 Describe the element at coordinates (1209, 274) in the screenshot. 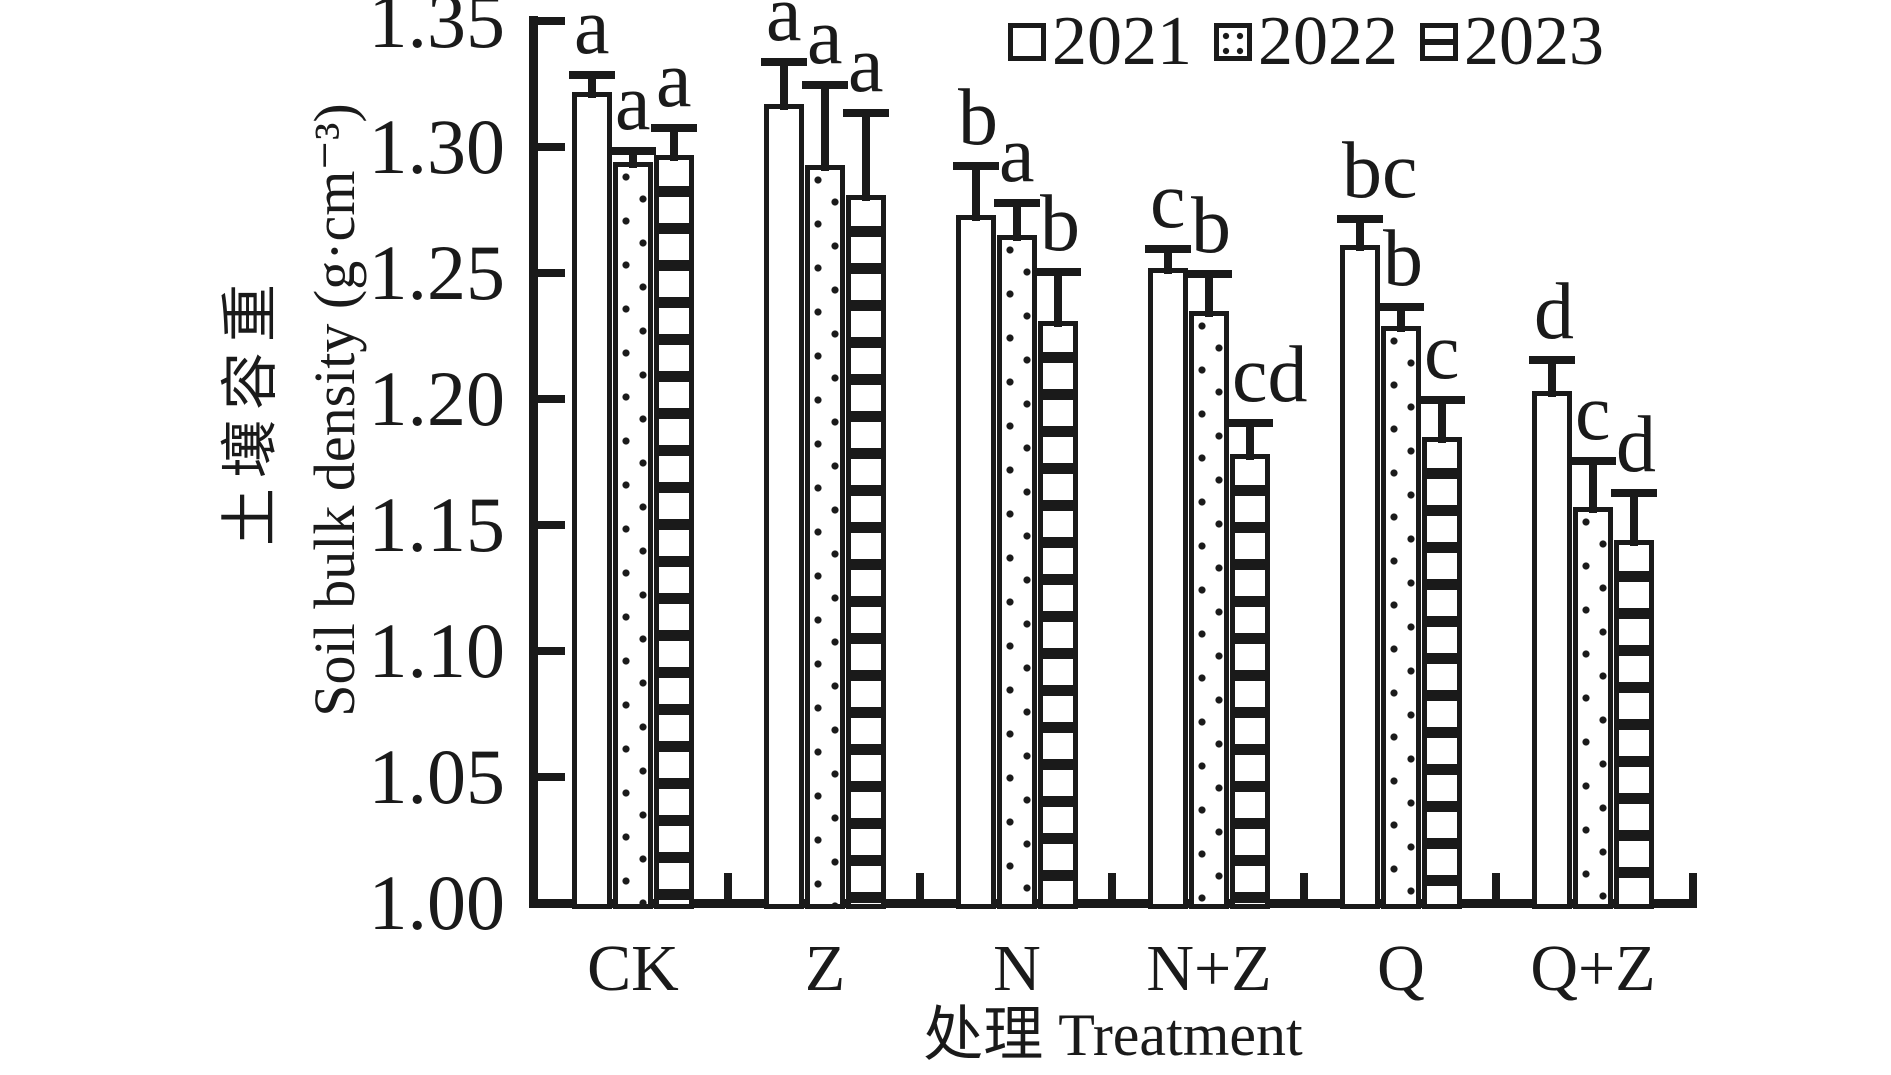

I see `error-cap-N+Z-2022` at that location.